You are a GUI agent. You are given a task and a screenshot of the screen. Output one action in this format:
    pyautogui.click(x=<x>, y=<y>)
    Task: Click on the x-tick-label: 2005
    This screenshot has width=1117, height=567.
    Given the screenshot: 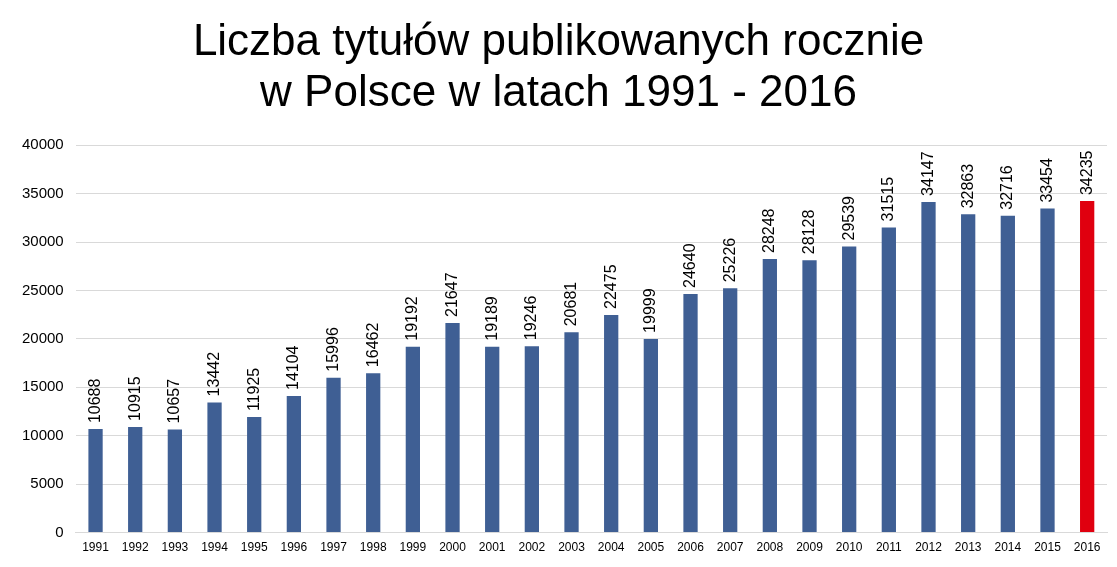 What is the action you would take?
    pyautogui.click(x=651, y=547)
    